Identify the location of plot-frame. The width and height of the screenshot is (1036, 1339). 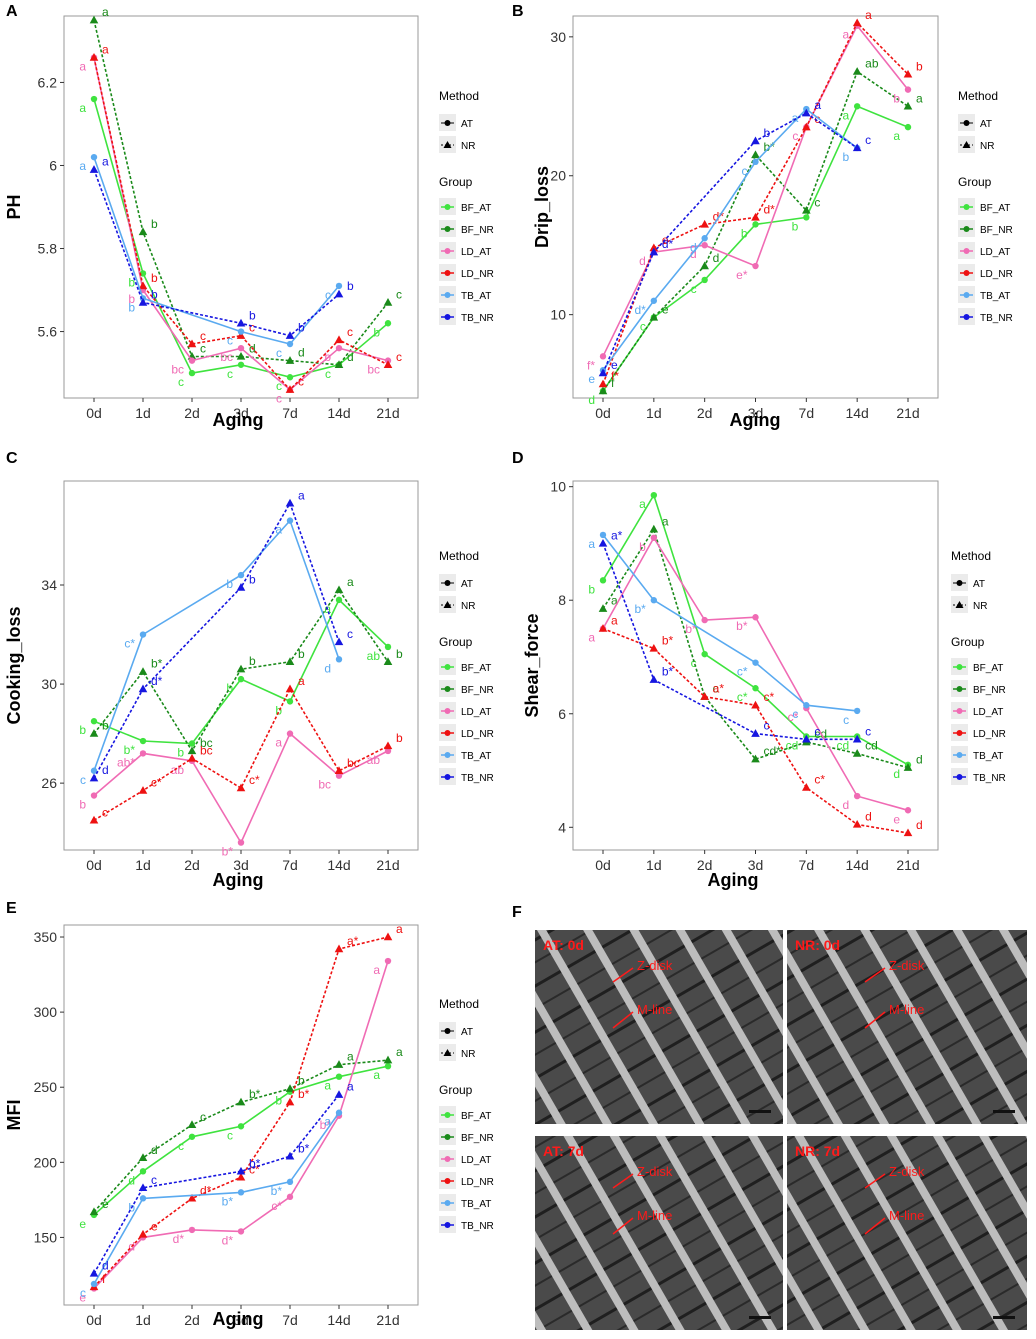
(241, 207).